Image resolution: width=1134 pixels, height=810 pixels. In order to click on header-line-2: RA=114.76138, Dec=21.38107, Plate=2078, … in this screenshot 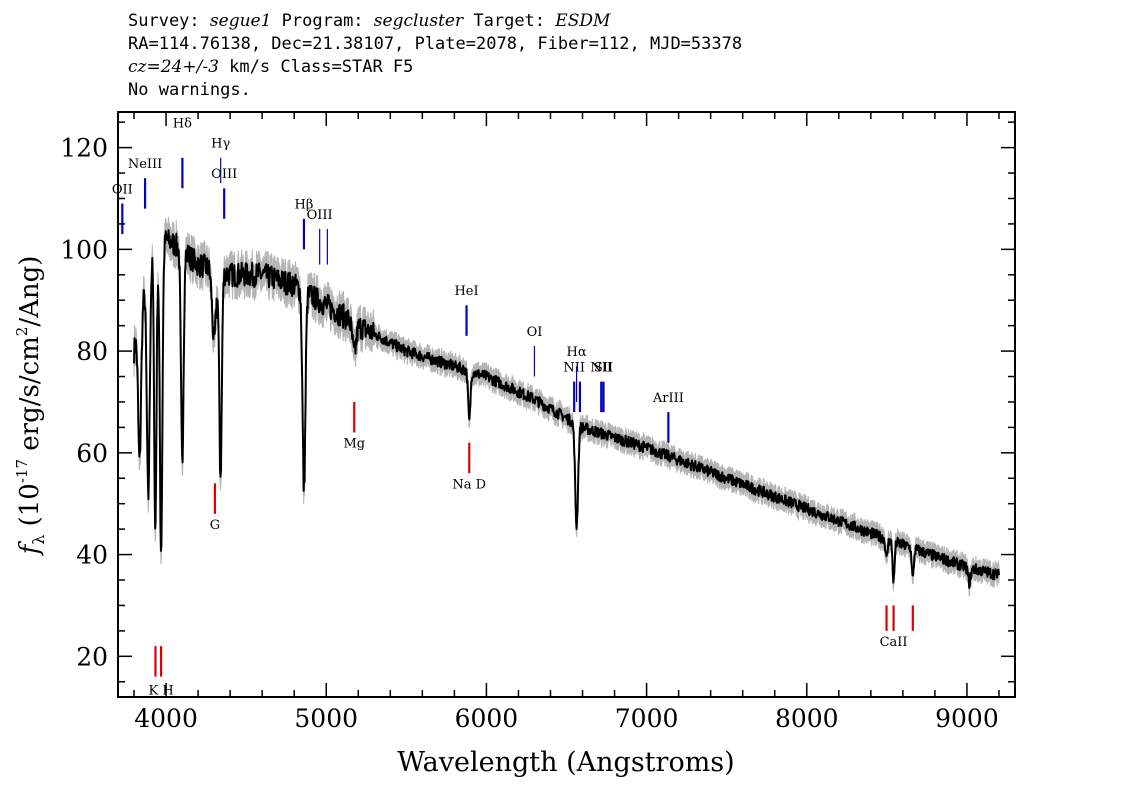, I will do `click(435, 44)`.